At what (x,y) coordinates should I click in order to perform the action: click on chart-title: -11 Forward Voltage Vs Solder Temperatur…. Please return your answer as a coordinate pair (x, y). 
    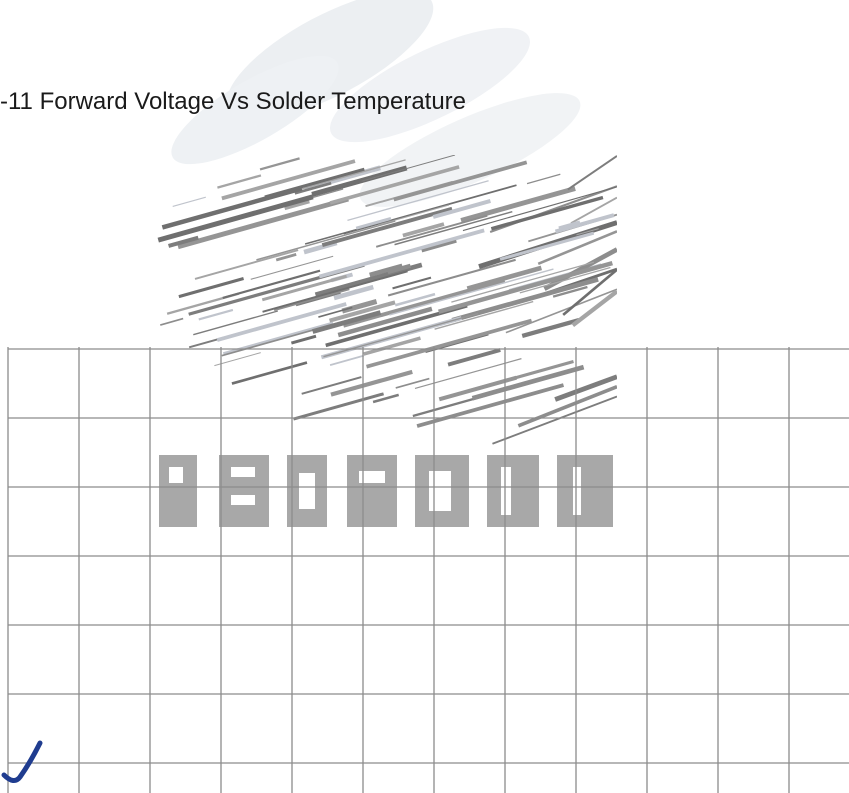
    Looking at the image, I should click on (233, 101).